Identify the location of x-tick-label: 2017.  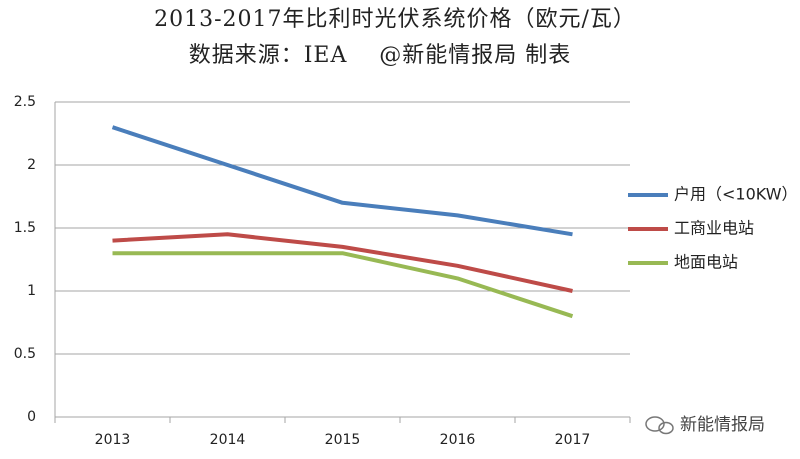
(573, 440).